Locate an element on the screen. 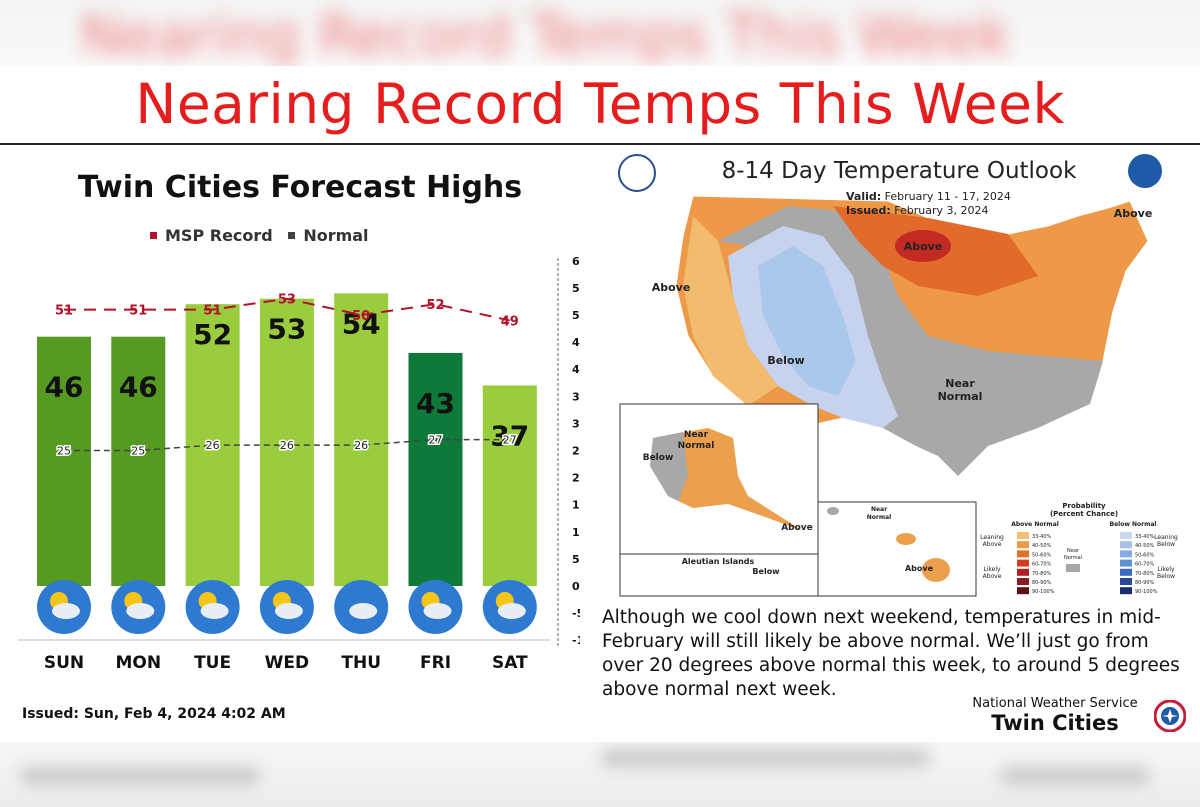 The height and width of the screenshot is (807, 1200). bar-value-label: 43 is located at coordinates (435, 403).